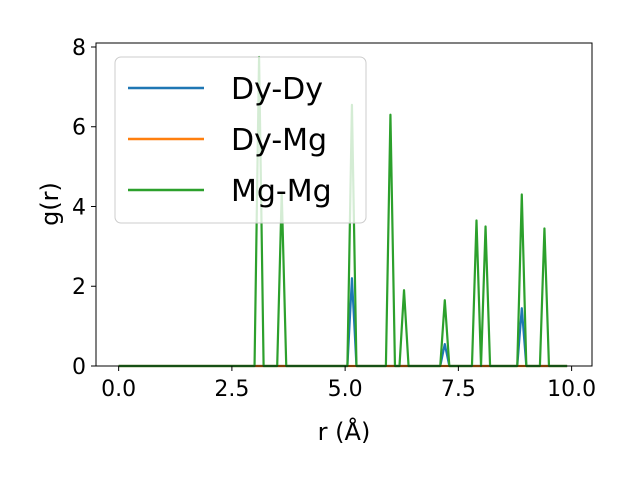  I want to click on x-axis: 0.0 2.5 5.0 7.5 10.0, so click(348, 384).